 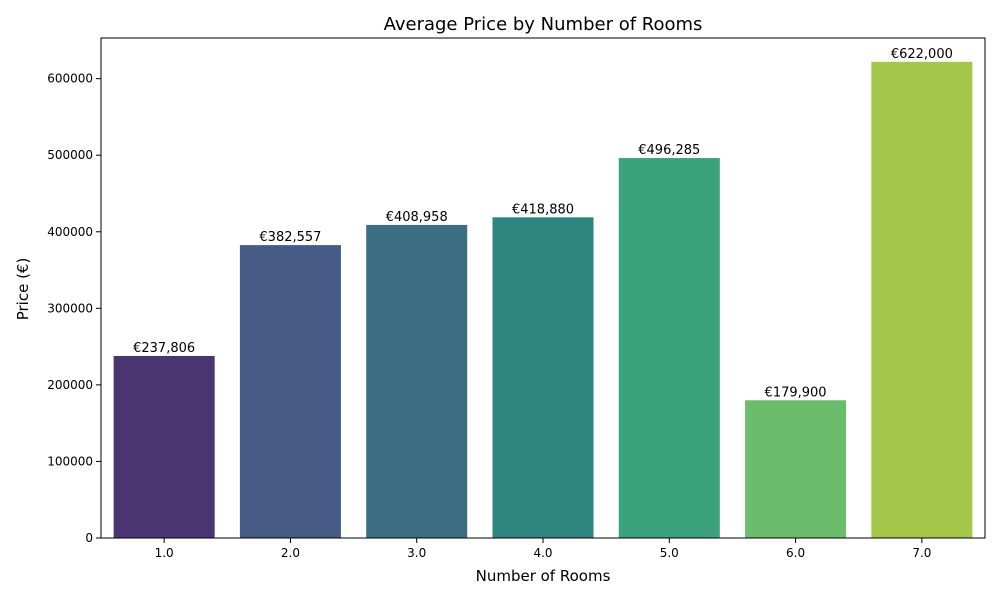 I want to click on x-axis-label: Number of Rooms, so click(x=543, y=576).